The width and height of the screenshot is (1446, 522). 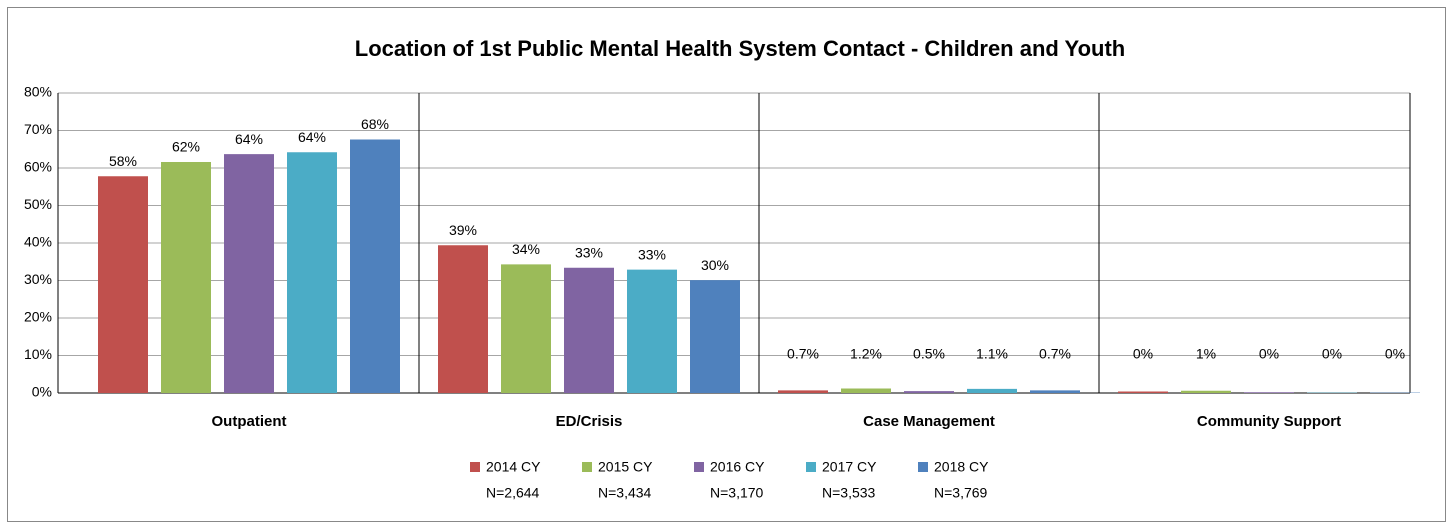 What do you see at coordinates (38, 279) in the screenshot?
I see `y-tick-label: 30%` at bounding box center [38, 279].